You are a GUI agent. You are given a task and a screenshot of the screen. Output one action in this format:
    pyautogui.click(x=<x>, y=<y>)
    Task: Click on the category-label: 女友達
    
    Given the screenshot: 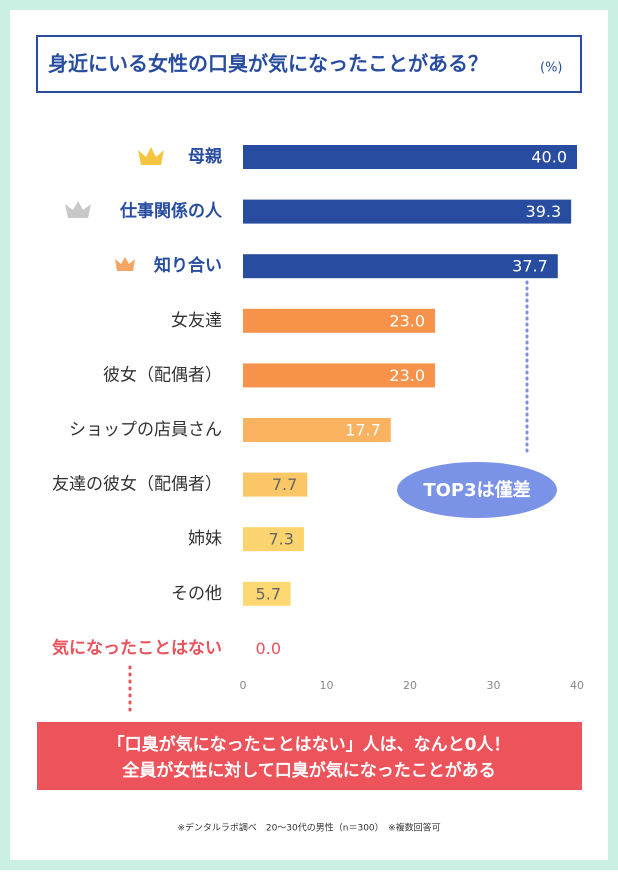 What is the action you would take?
    pyautogui.click(x=196, y=321)
    